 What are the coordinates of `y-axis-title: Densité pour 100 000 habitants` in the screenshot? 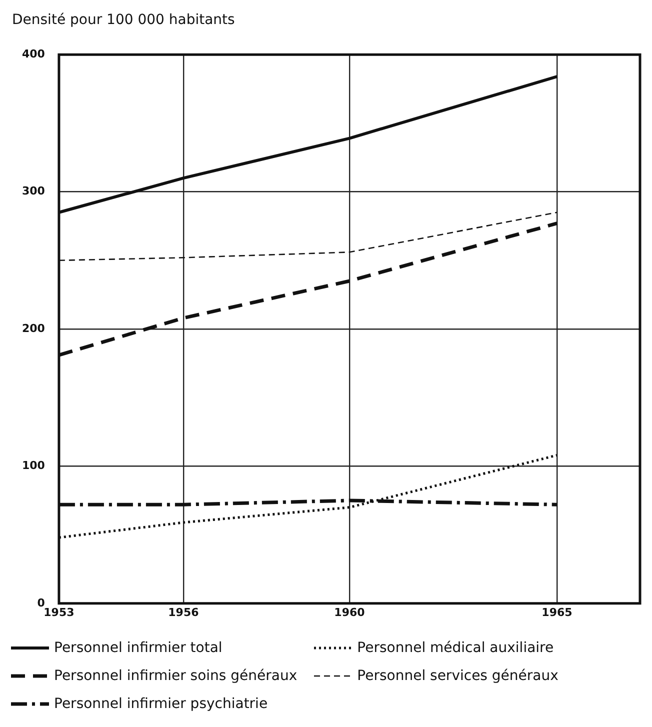 It's located at (123, 20).